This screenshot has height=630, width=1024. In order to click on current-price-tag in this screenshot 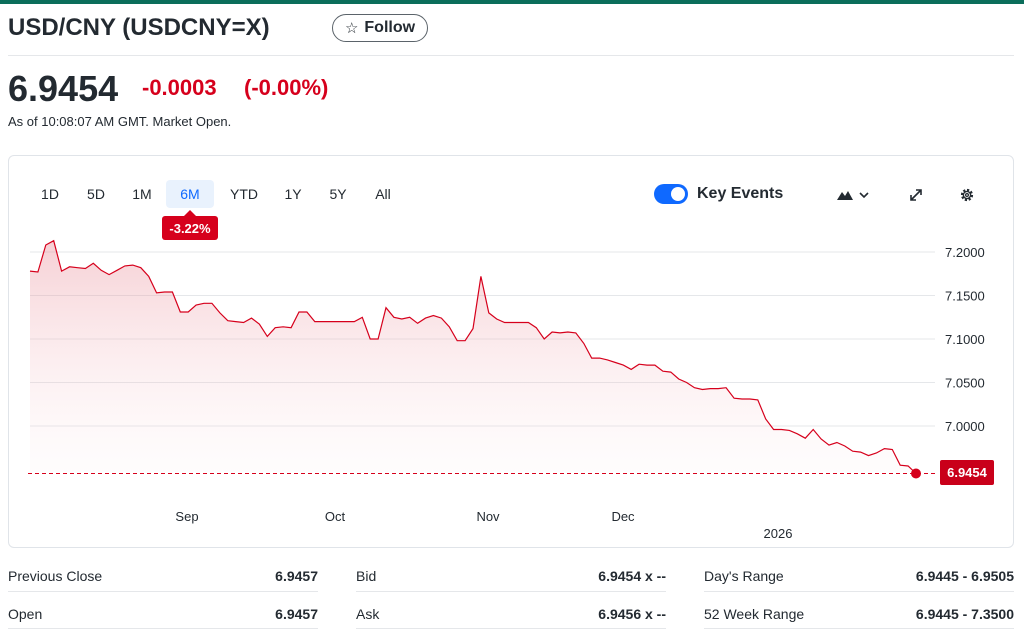, I will do `click(967, 472)`.